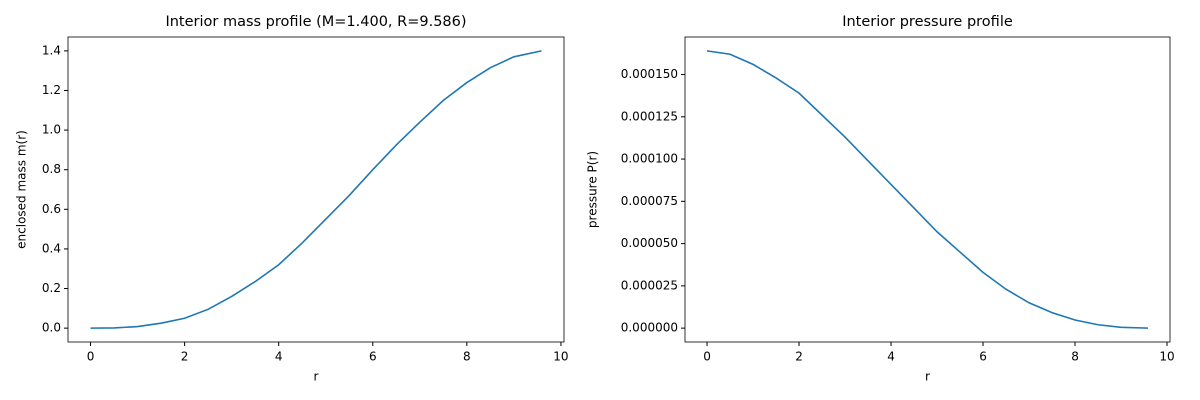 The height and width of the screenshot is (400, 1200). Describe the element at coordinates (51, 169) in the screenshot. I see `y-tick-label: 0.8` at that location.